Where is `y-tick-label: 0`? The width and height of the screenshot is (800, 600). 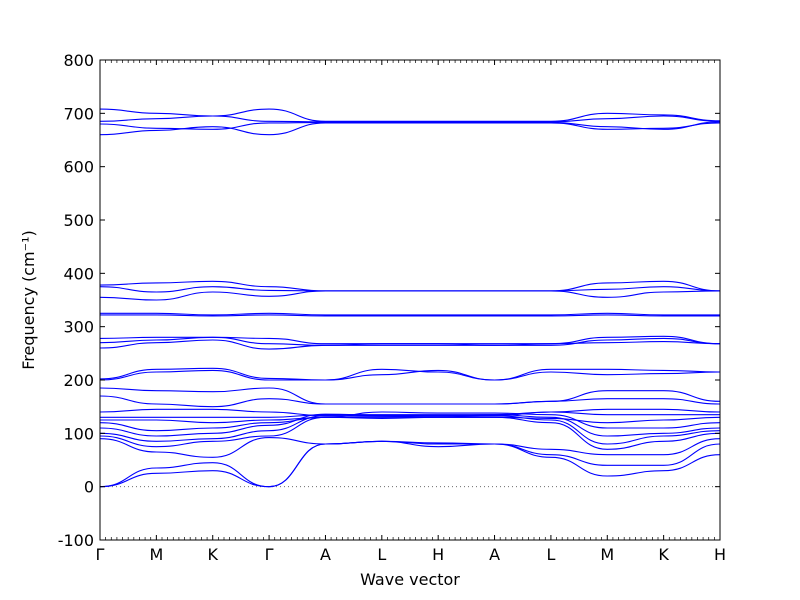 y-tick-label: 0 is located at coordinates (89, 487).